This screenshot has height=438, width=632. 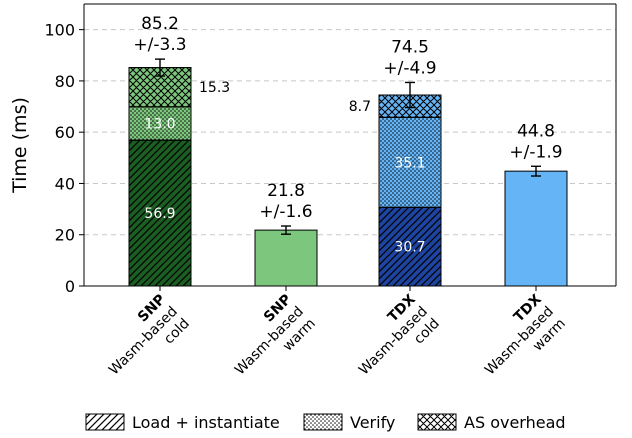 What do you see at coordinates (159, 124) in the screenshot?
I see `segment-value-label: 13.0` at bounding box center [159, 124].